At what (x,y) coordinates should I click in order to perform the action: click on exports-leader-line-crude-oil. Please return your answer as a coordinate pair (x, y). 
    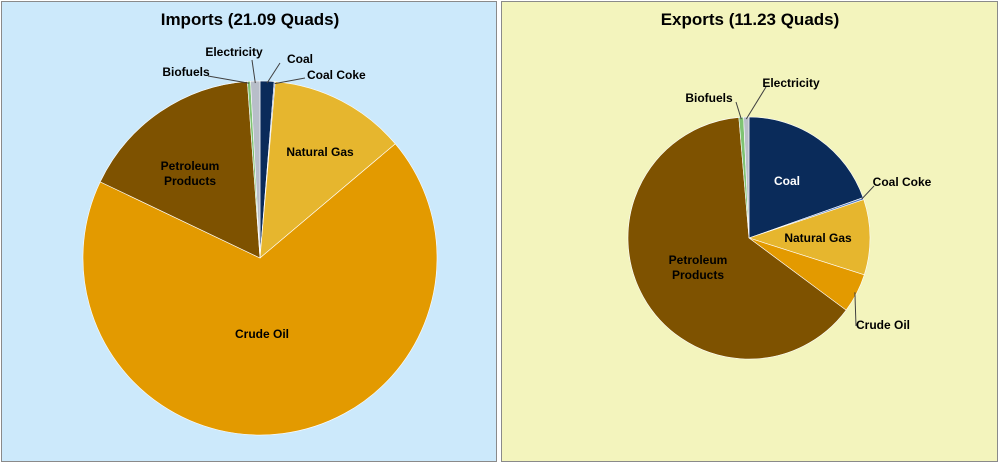
    Looking at the image, I should click on (855, 309).